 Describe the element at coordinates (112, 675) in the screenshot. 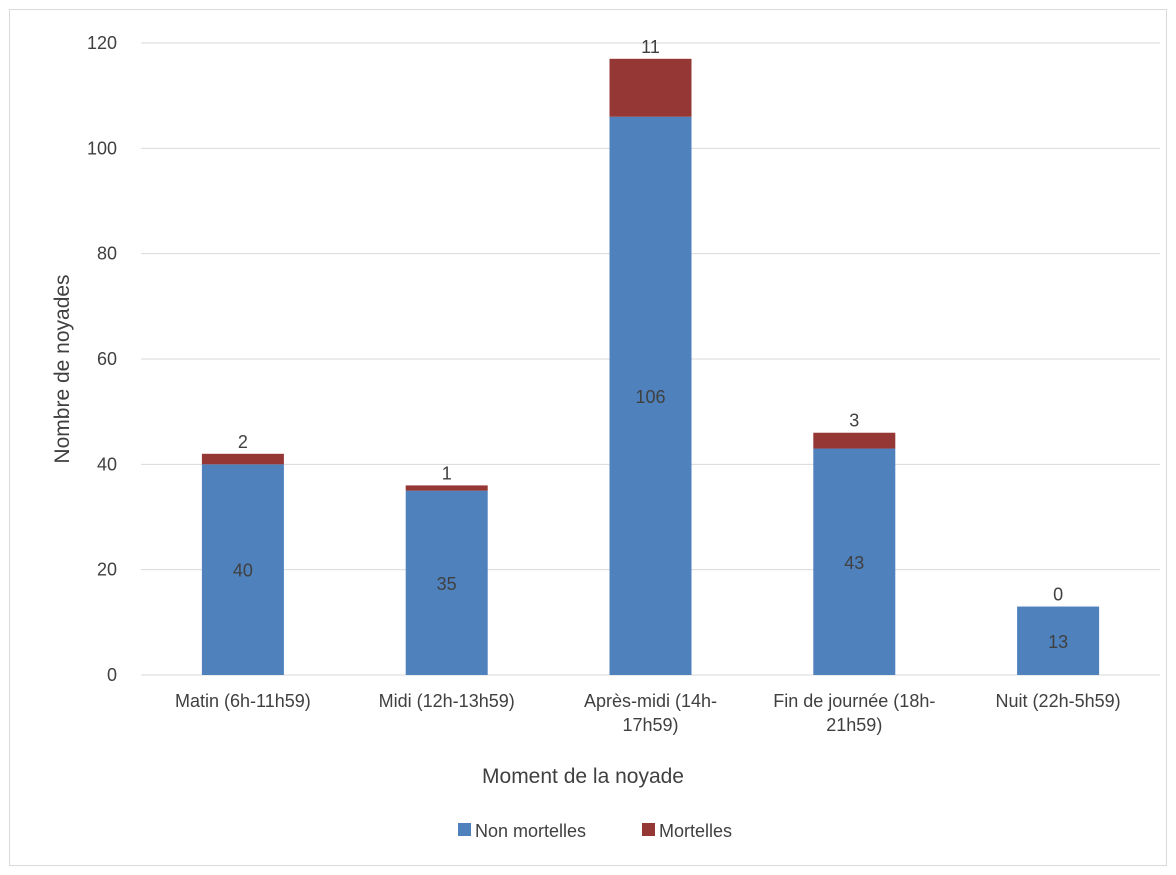

I see `y-tick-label: 0` at that location.